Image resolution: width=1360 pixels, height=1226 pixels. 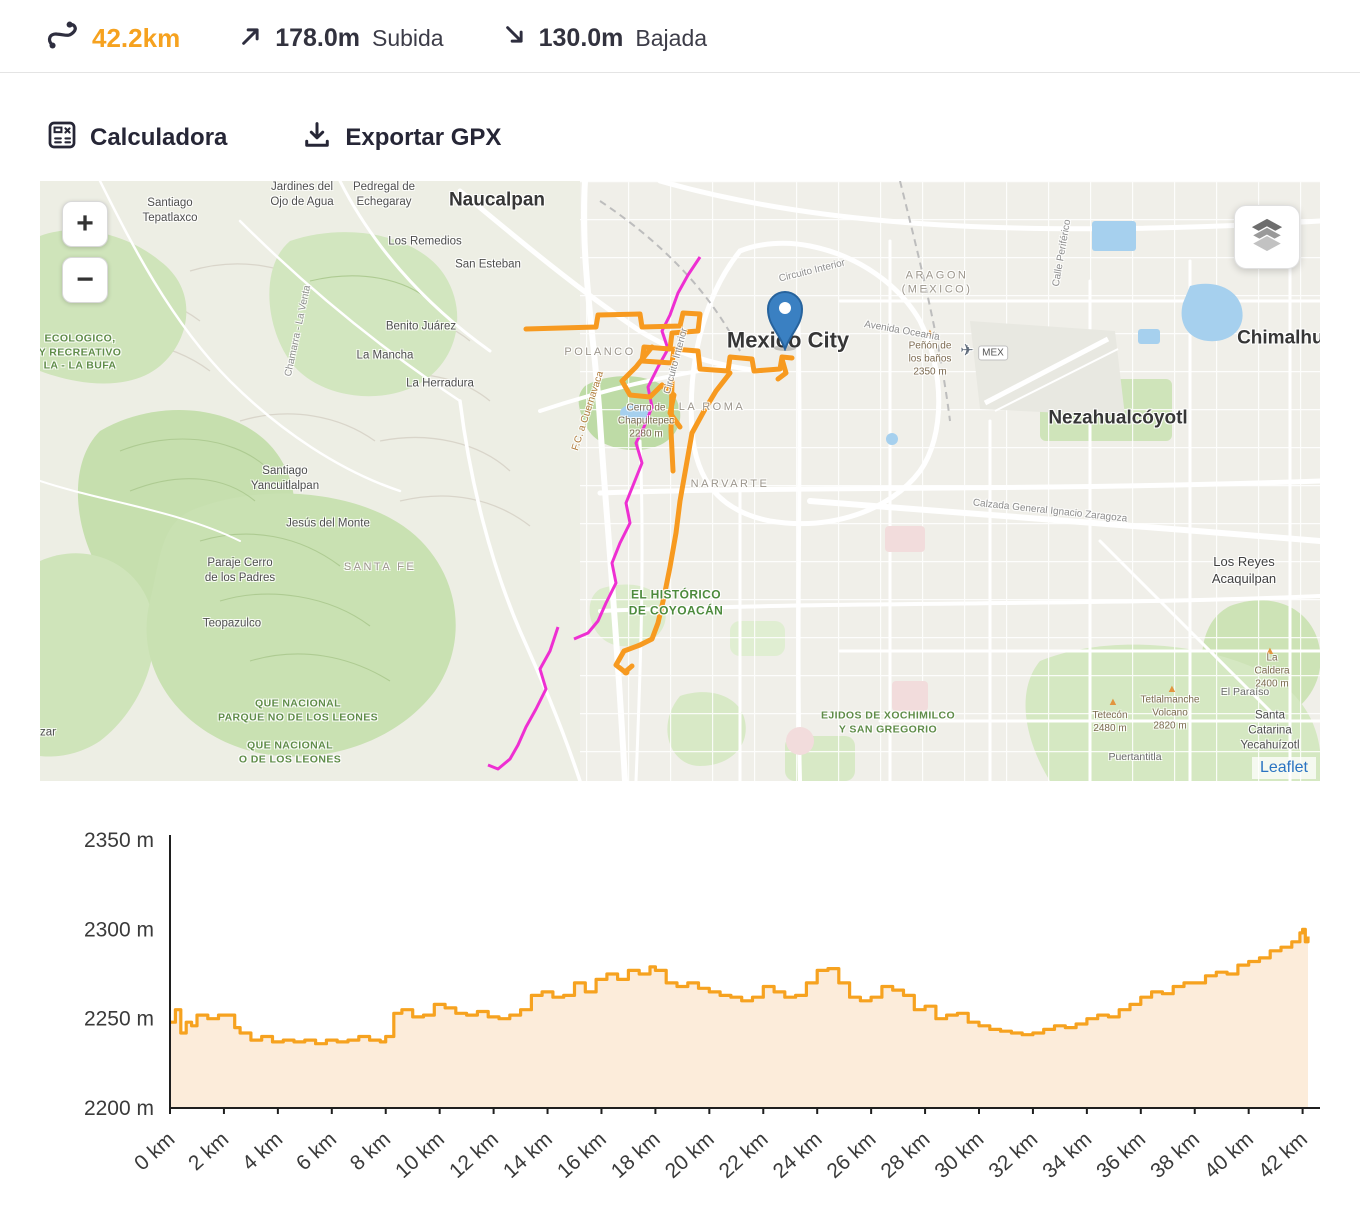 What do you see at coordinates (959, 1155) in the screenshot?
I see `svg-text: 30 km` at bounding box center [959, 1155].